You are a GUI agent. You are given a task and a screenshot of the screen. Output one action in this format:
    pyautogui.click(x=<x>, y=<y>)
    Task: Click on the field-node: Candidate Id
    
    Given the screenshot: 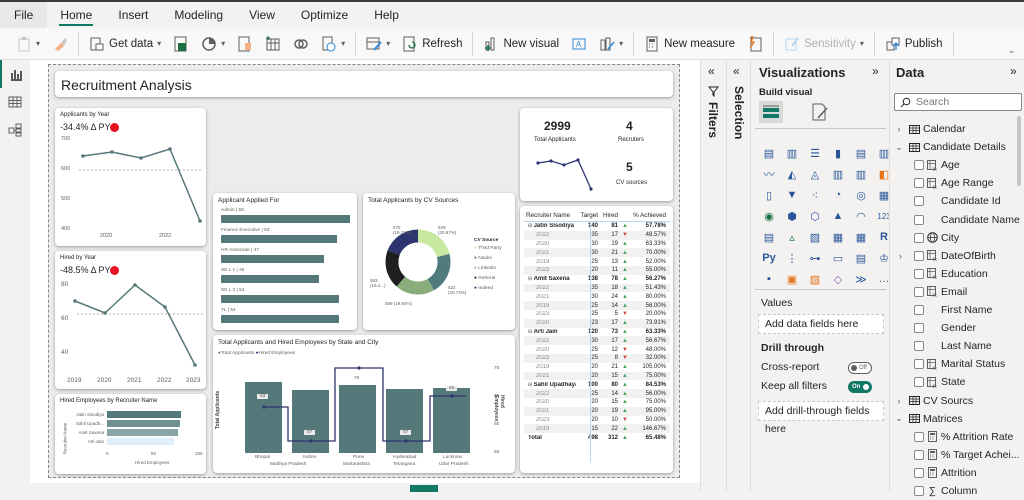 What is the action you would take?
    pyautogui.click(x=945, y=201)
    